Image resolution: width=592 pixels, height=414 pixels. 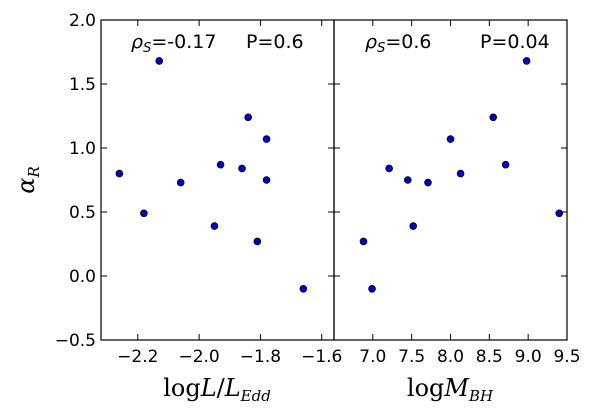 What do you see at coordinates (198, 357) in the screenshot?
I see `x-tick-label: −2.0` at bounding box center [198, 357].